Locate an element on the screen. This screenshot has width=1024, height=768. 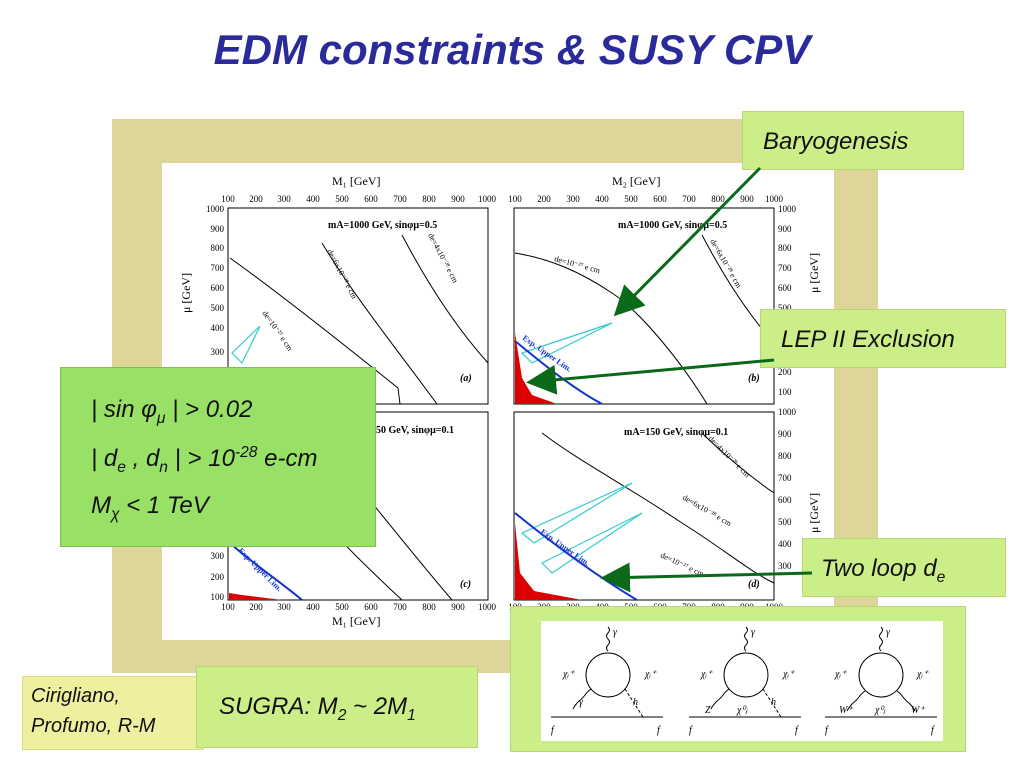
panel-d-red-region is located at coordinates (548, 561).